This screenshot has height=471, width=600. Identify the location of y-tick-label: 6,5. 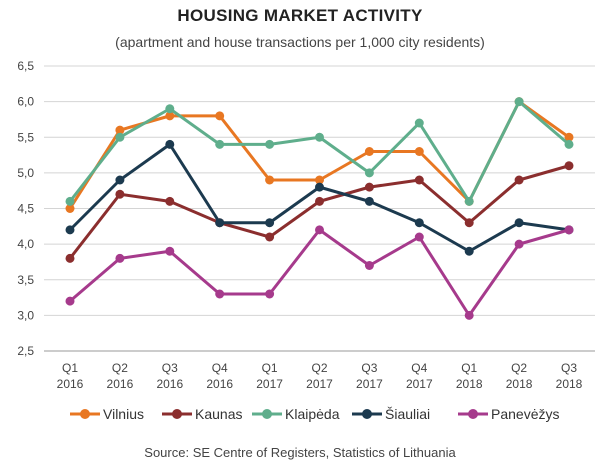
(25, 66).